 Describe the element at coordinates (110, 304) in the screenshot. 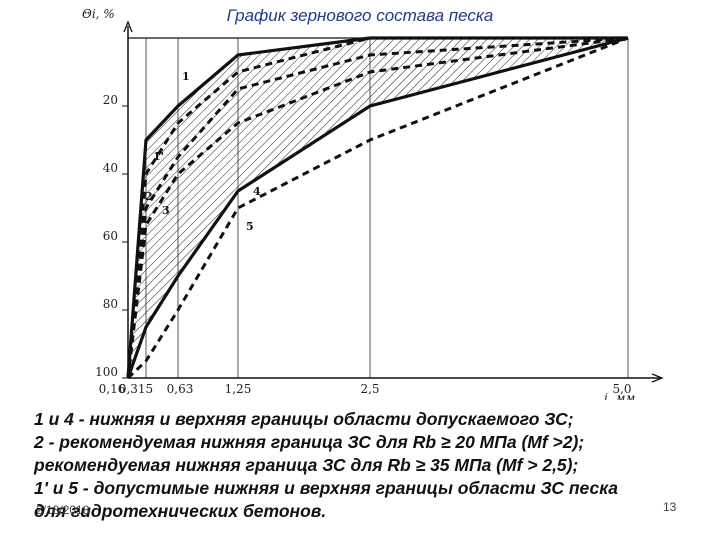

I see `y-tick-label-80: 80` at that location.